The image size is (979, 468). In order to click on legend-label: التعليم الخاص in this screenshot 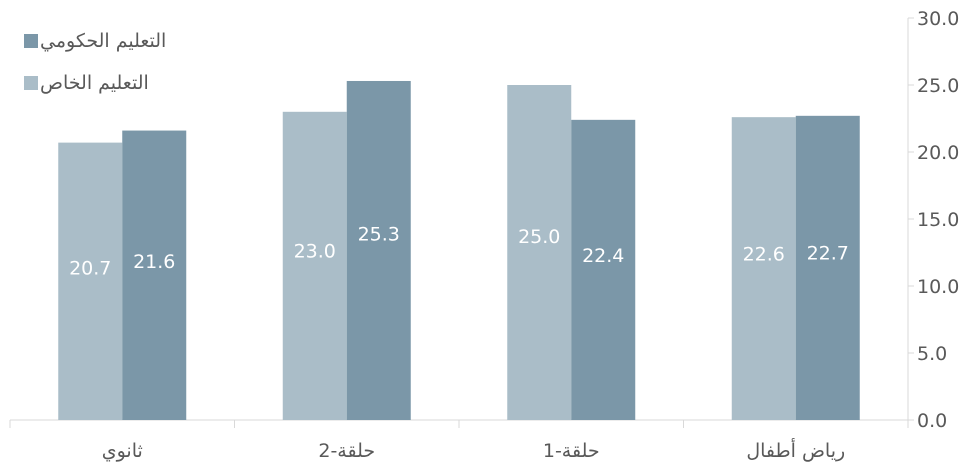, I will do `click(94, 83)`.